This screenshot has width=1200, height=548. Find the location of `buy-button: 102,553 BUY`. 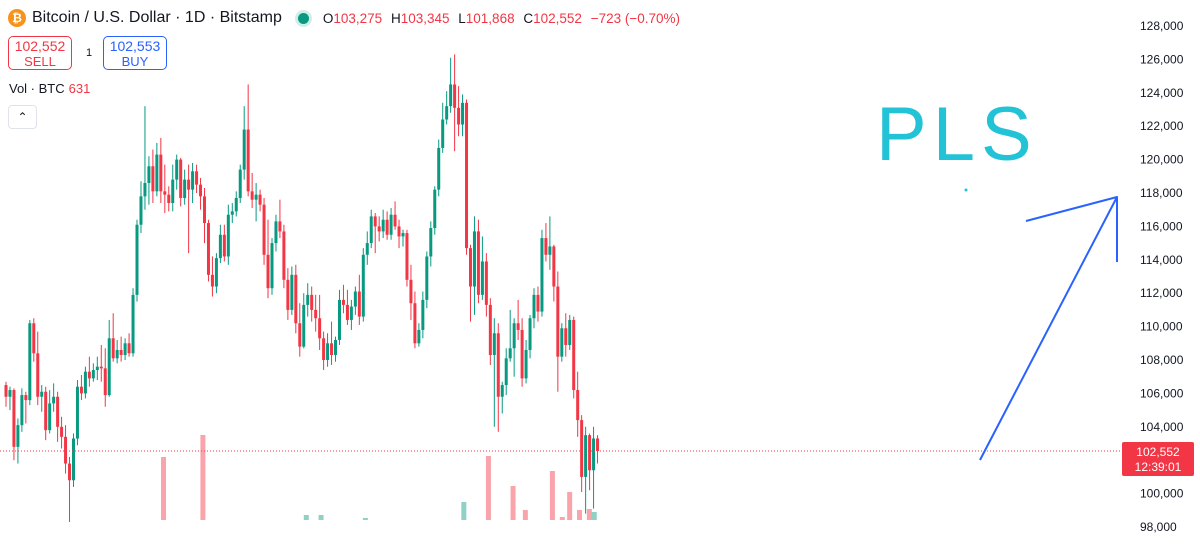

buy-button: 102,553 BUY is located at coordinates (135, 53).